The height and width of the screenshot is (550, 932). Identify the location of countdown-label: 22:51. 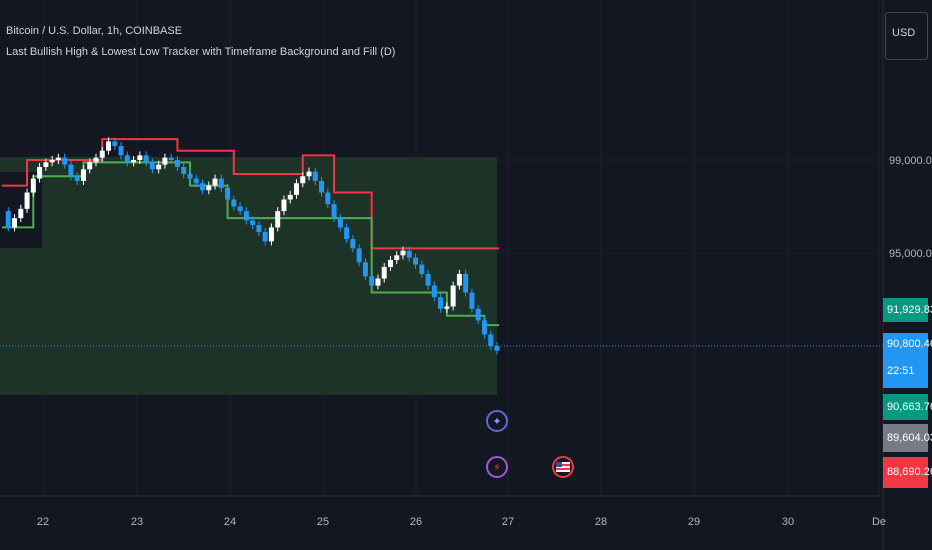
(905, 371).